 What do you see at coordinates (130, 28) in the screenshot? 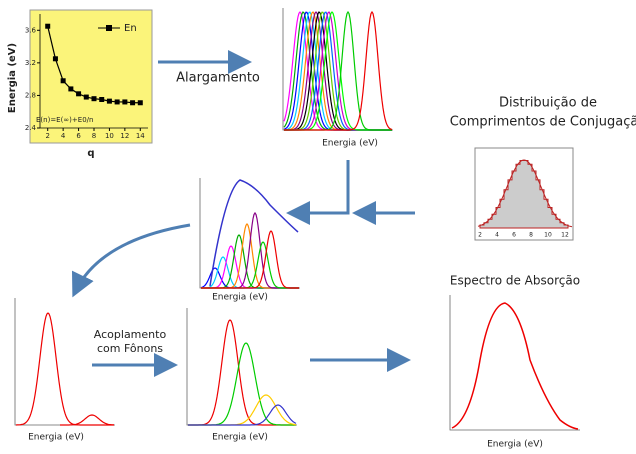
I see `legend-label: En` at bounding box center [130, 28].